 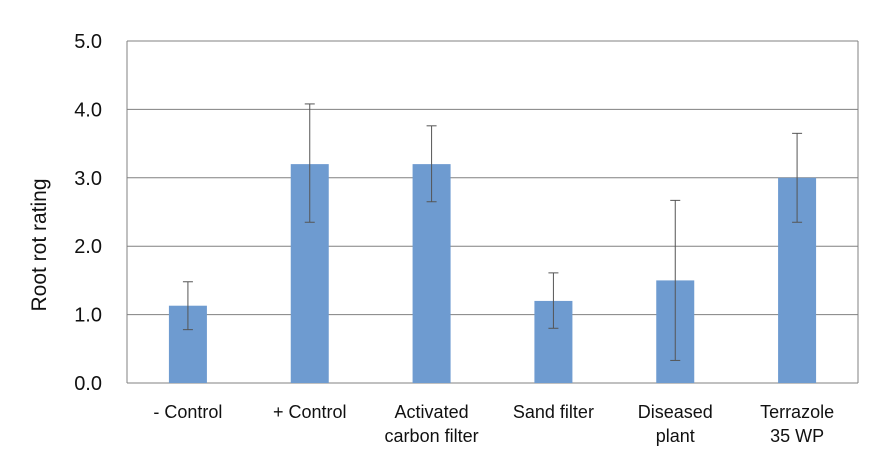 I want to click on x-category-label: - Control, so click(x=187, y=412).